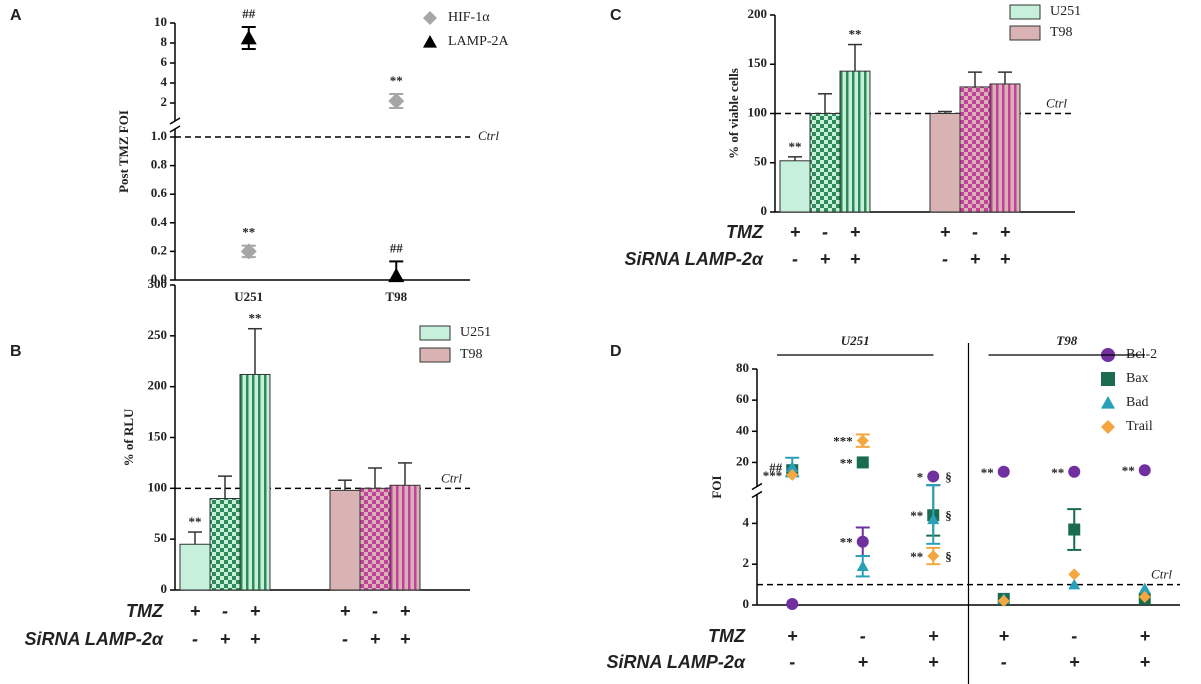  What do you see at coordinates (733, 113) in the screenshot?
I see `y-axis-label: % of viable cells` at bounding box center [733, 113].